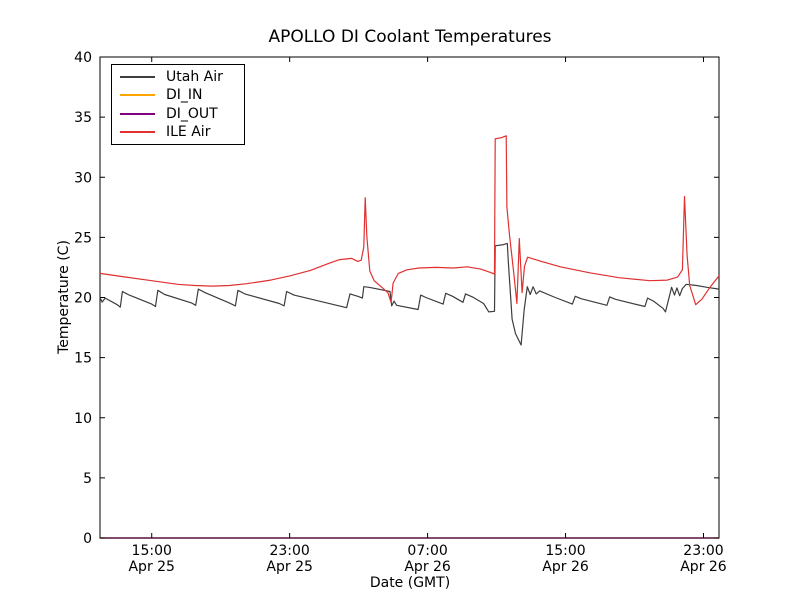  I want to click on legend-item-utah-air: Utah Air, so click(178, 77).